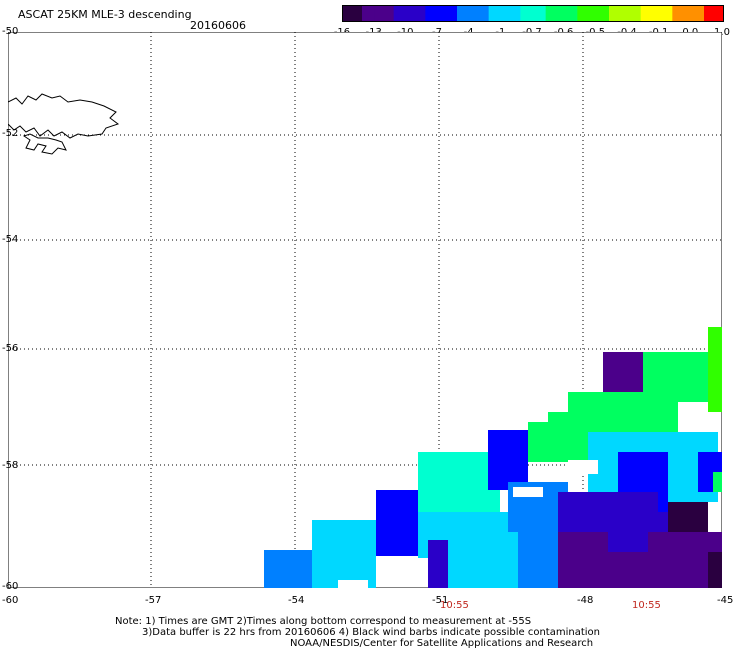  I want to click on lon-label: -57, so click(153, 600).